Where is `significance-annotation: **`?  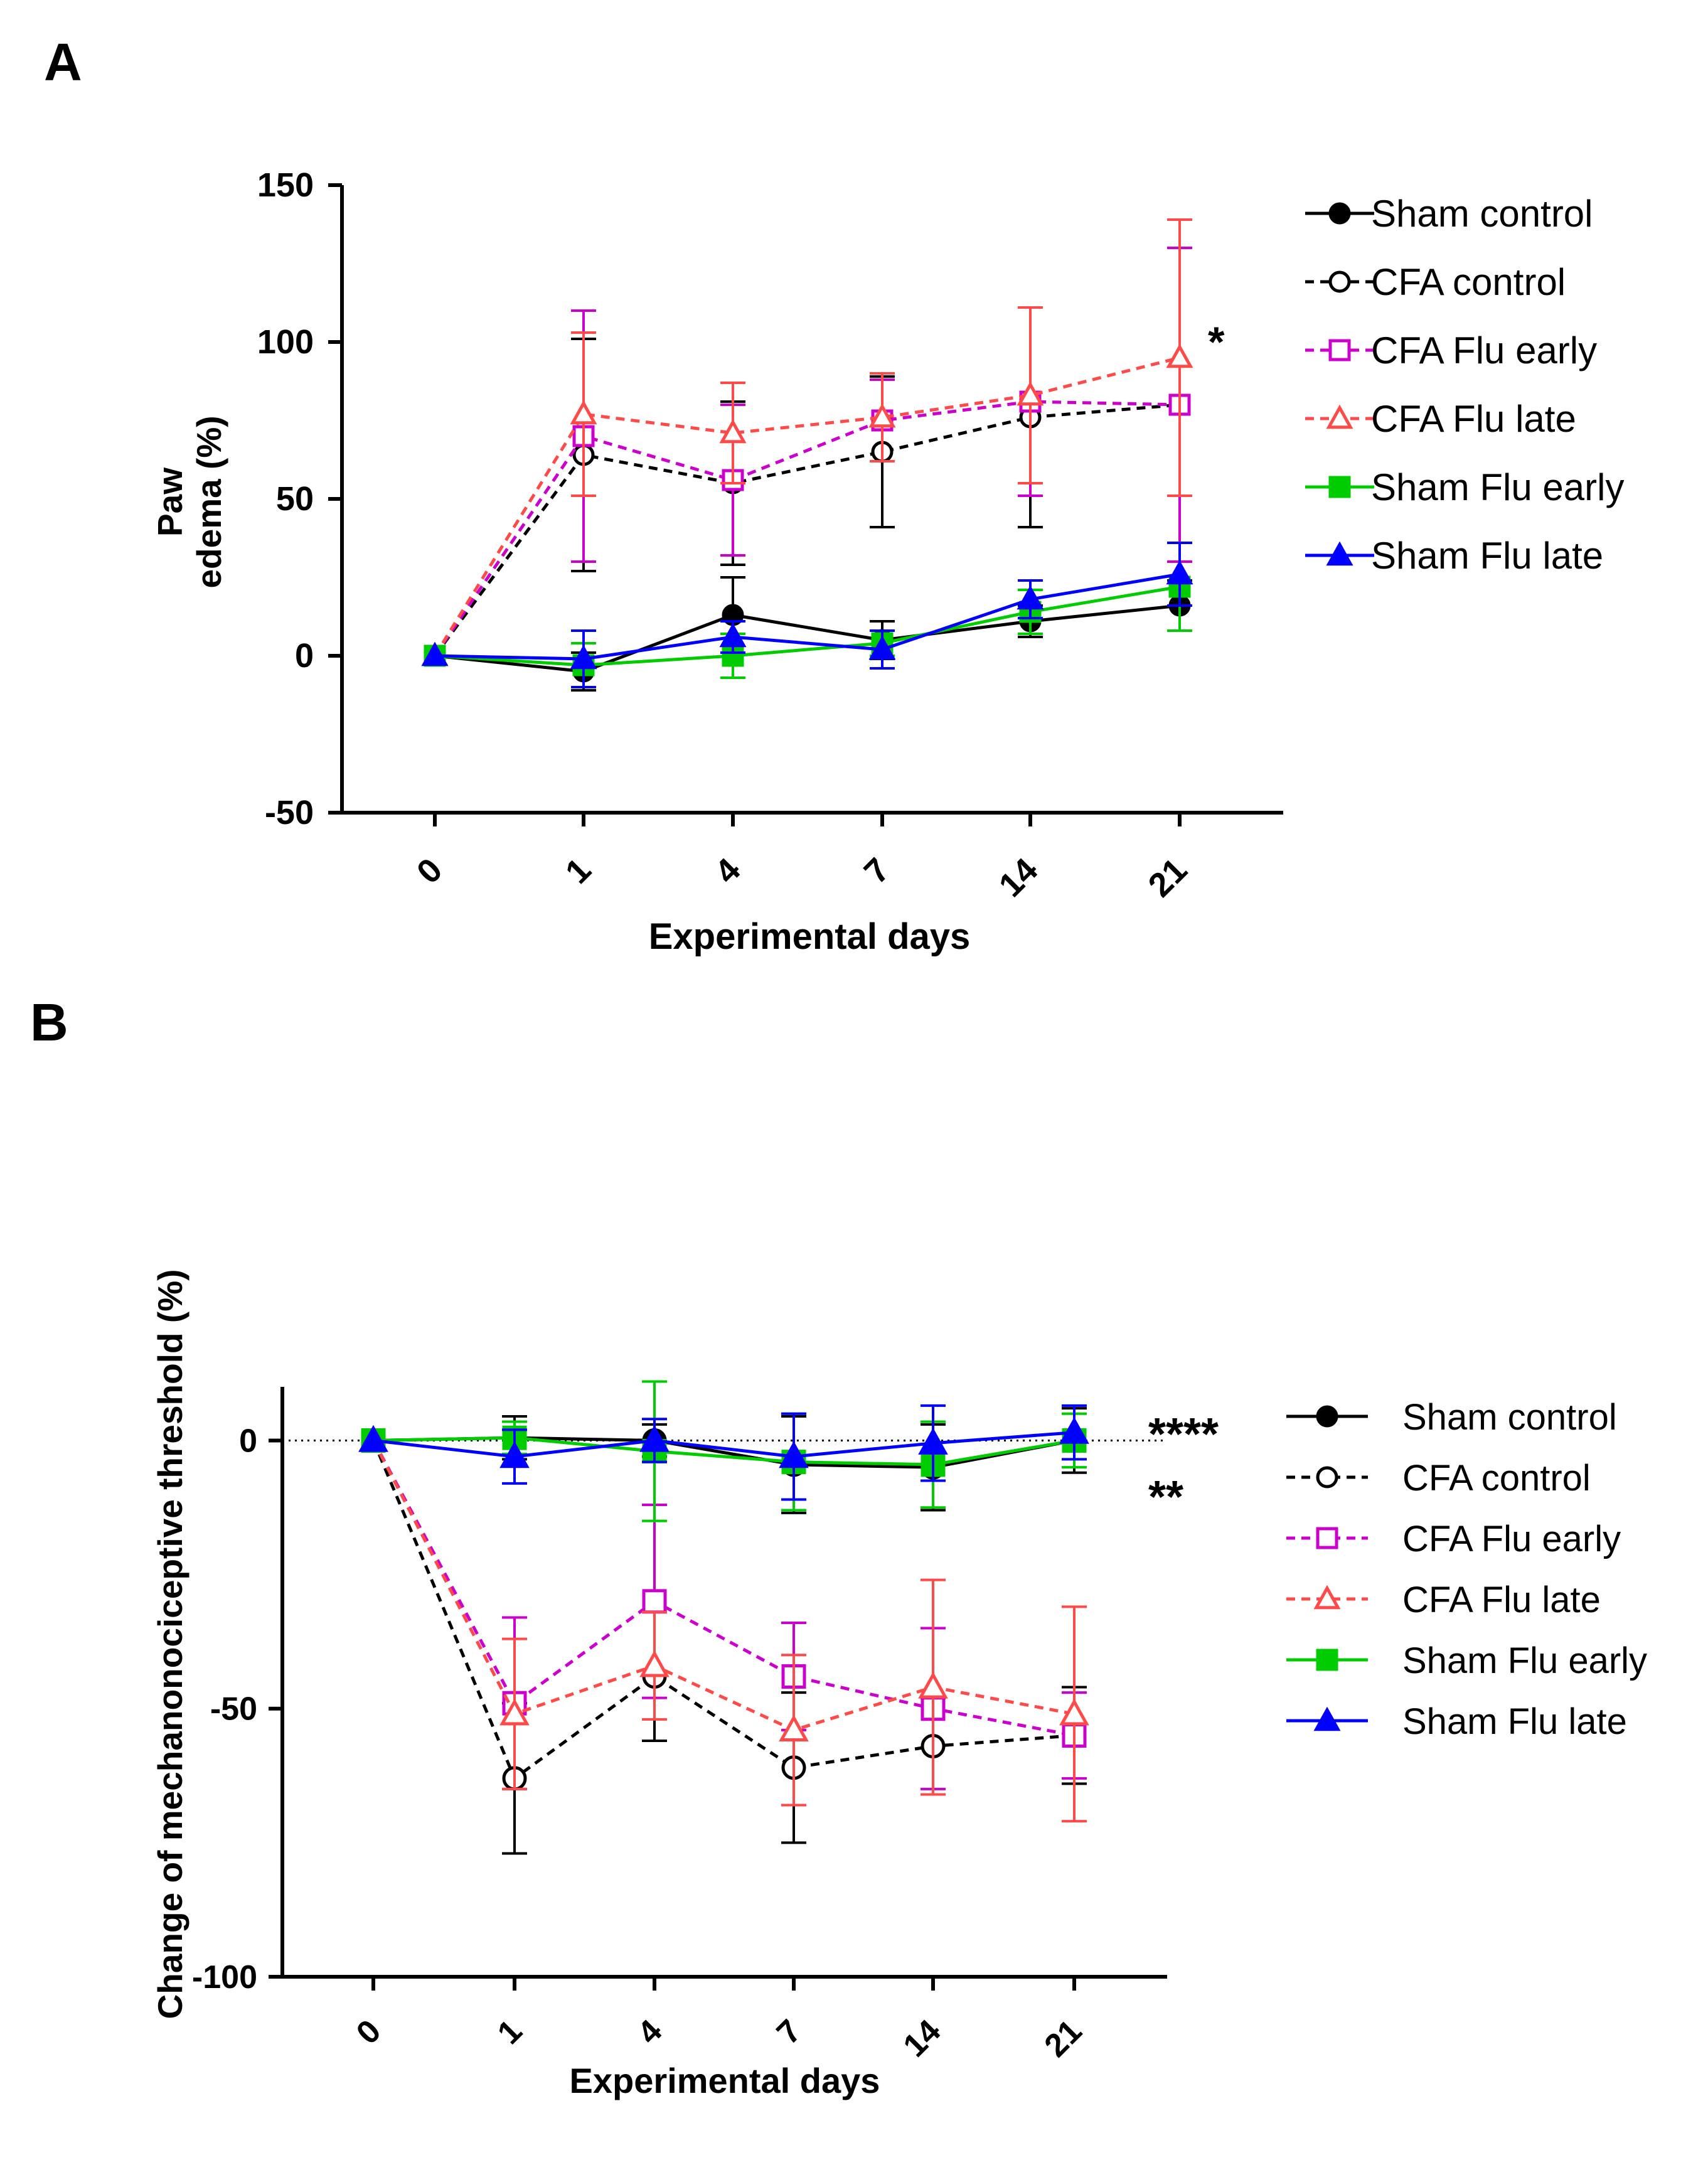 significance-annotation: ** is located at coordinates (1165, 1497).